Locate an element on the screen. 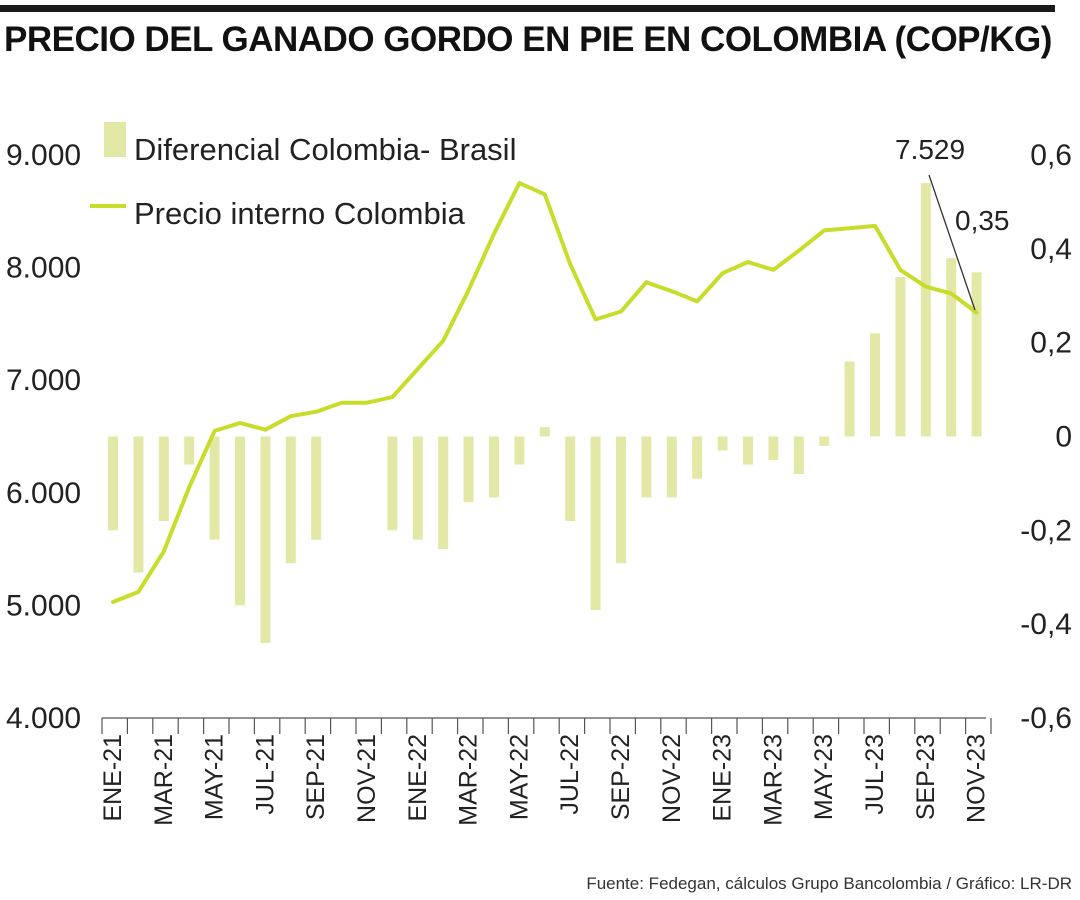 The height and width of the screenshot is (900, 1080). x-tick-label: ENE-23 is located at coordinates (723, 778).